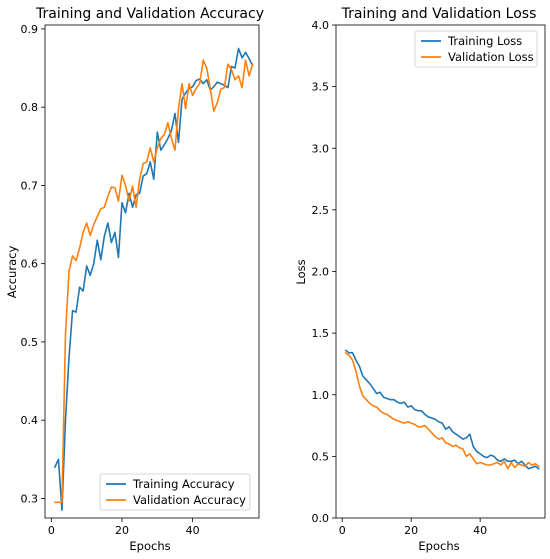 The height and width of the screenshot is (559, 550). Describe the element at coordinates (321, 87) in the screenshot. I see `loss-y-tick-label: 3.5` at that location.